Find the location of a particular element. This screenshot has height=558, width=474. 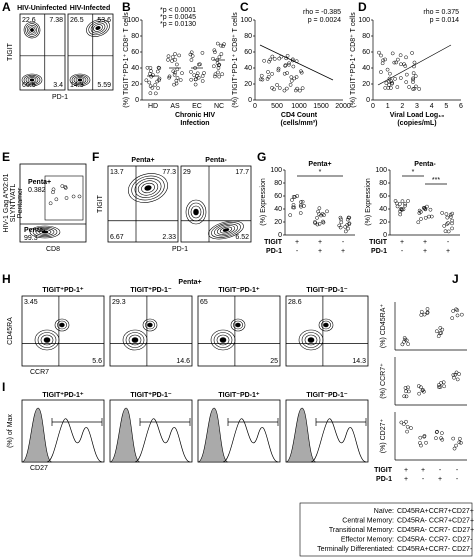

legend-box is located at coordinates (386, 529).